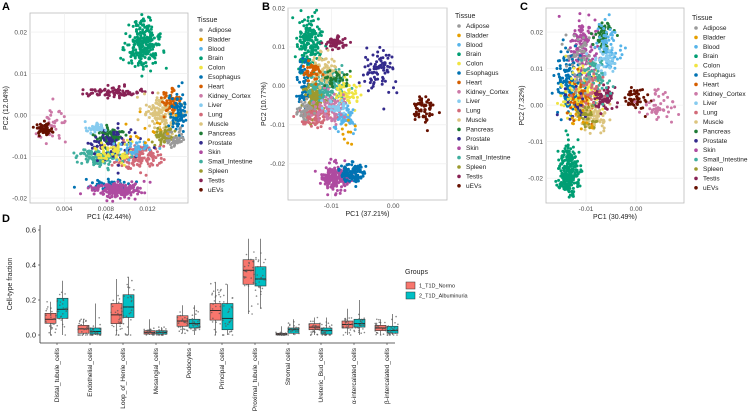 The width and height of the screenshot is (750, 418). What do you see at coordinates (715, 28) in the screenshot?
I see `legend-label: Adipose` at bounding box center [715, 28].